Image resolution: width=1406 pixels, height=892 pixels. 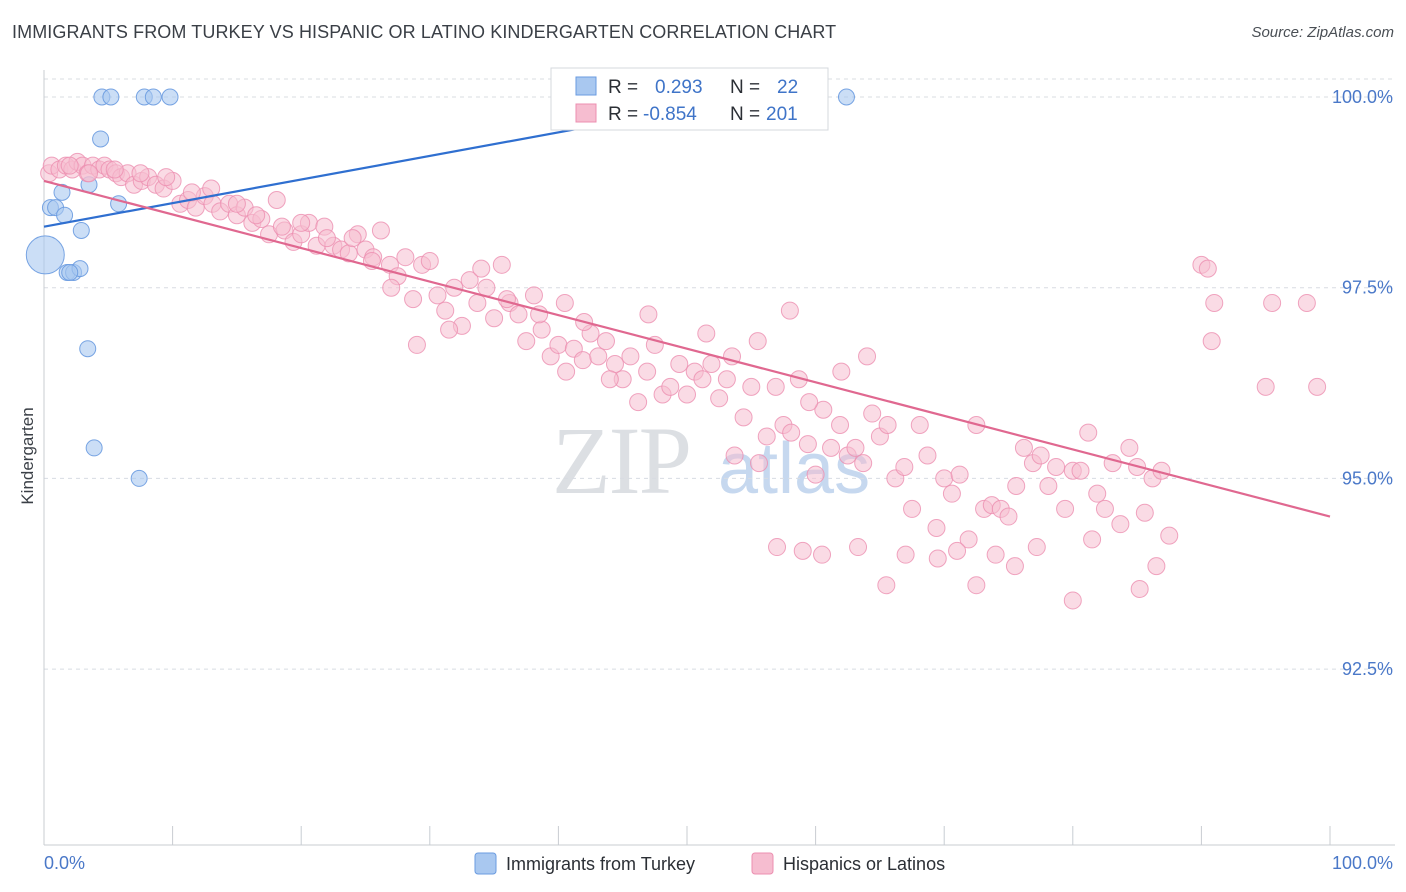 I want to click on stats-n-label-1: N =, so click(x=745, y=87).